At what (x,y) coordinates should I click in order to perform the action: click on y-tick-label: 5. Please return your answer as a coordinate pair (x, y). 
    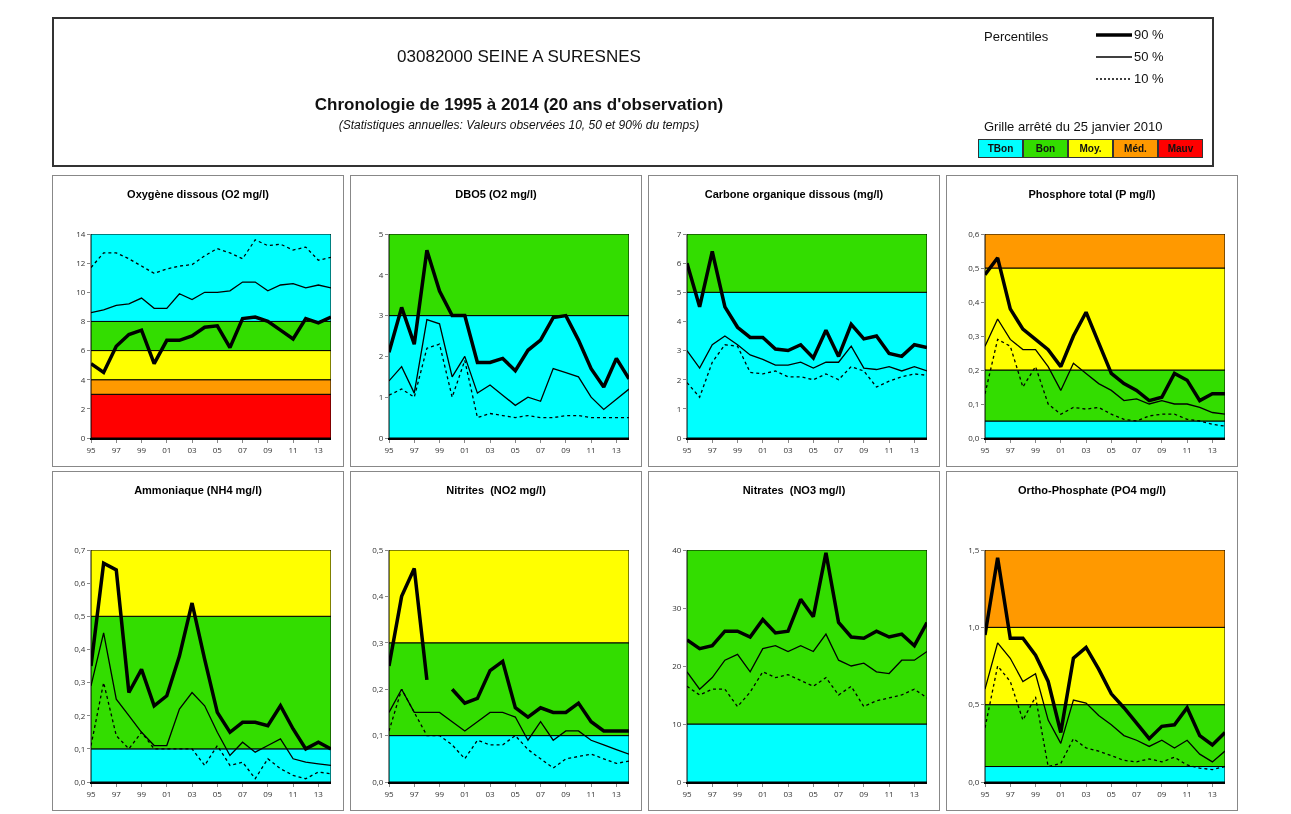
    Looking at the image, I should click on (381, 233).